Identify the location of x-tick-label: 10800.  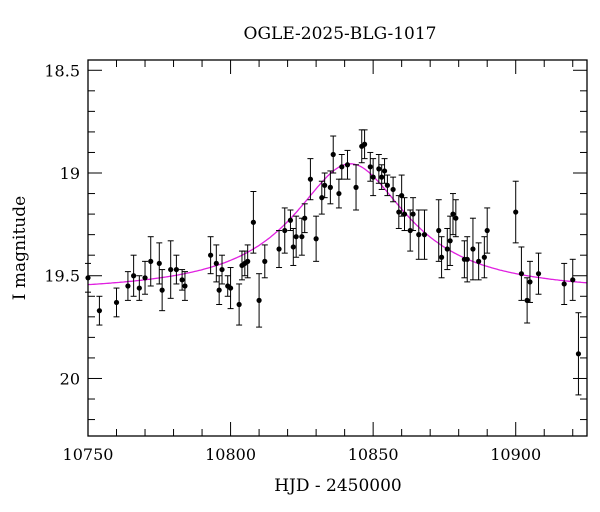
(230, 454).